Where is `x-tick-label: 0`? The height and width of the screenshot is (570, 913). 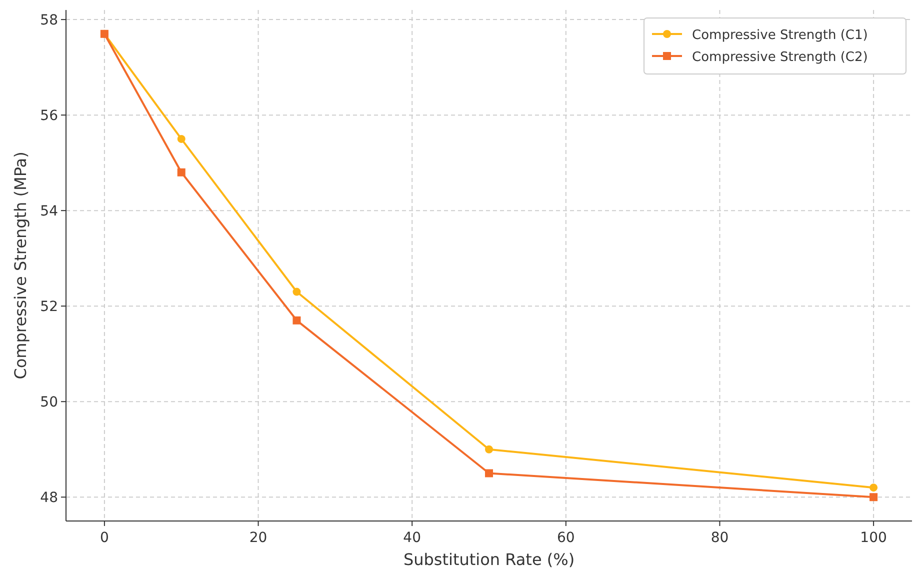
x-tick-label: 0 is located at coordinates (104, 538).